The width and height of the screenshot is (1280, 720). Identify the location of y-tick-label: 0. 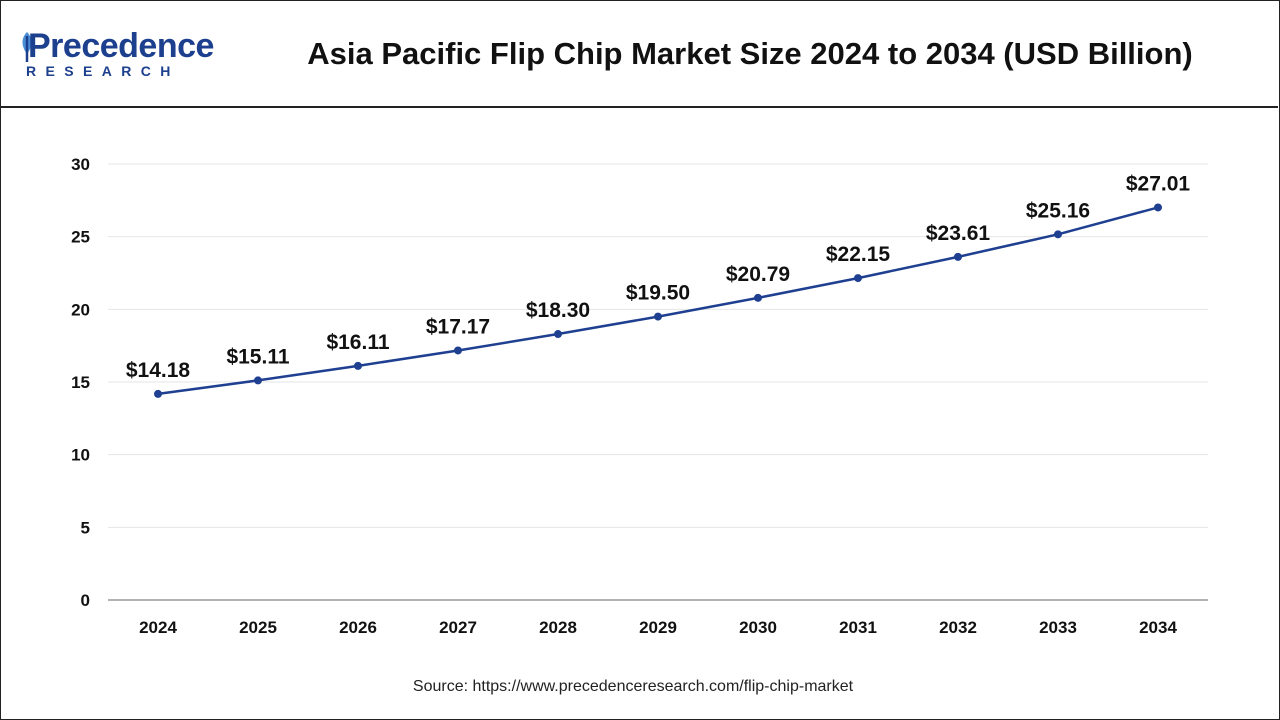
(85, 600).